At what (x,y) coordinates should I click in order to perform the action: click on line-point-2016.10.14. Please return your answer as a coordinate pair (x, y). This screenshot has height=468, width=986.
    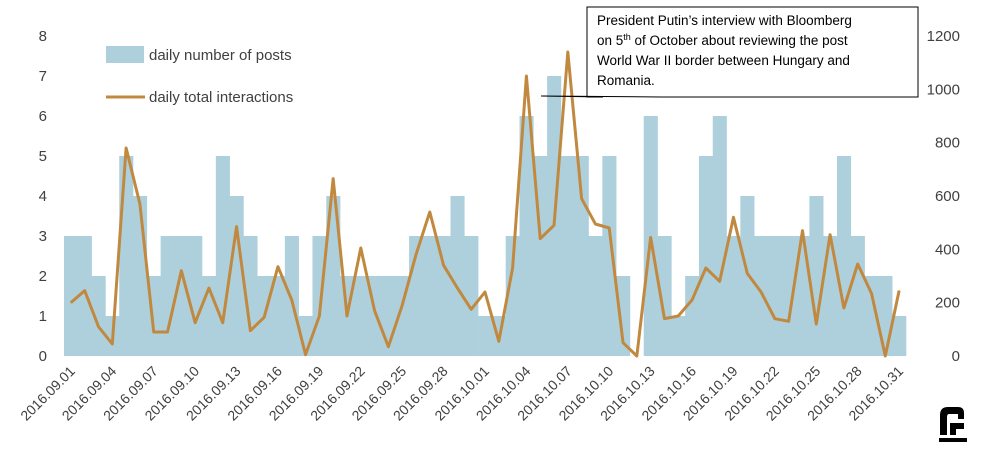
    Looking at the image, I should click on (664, 319).